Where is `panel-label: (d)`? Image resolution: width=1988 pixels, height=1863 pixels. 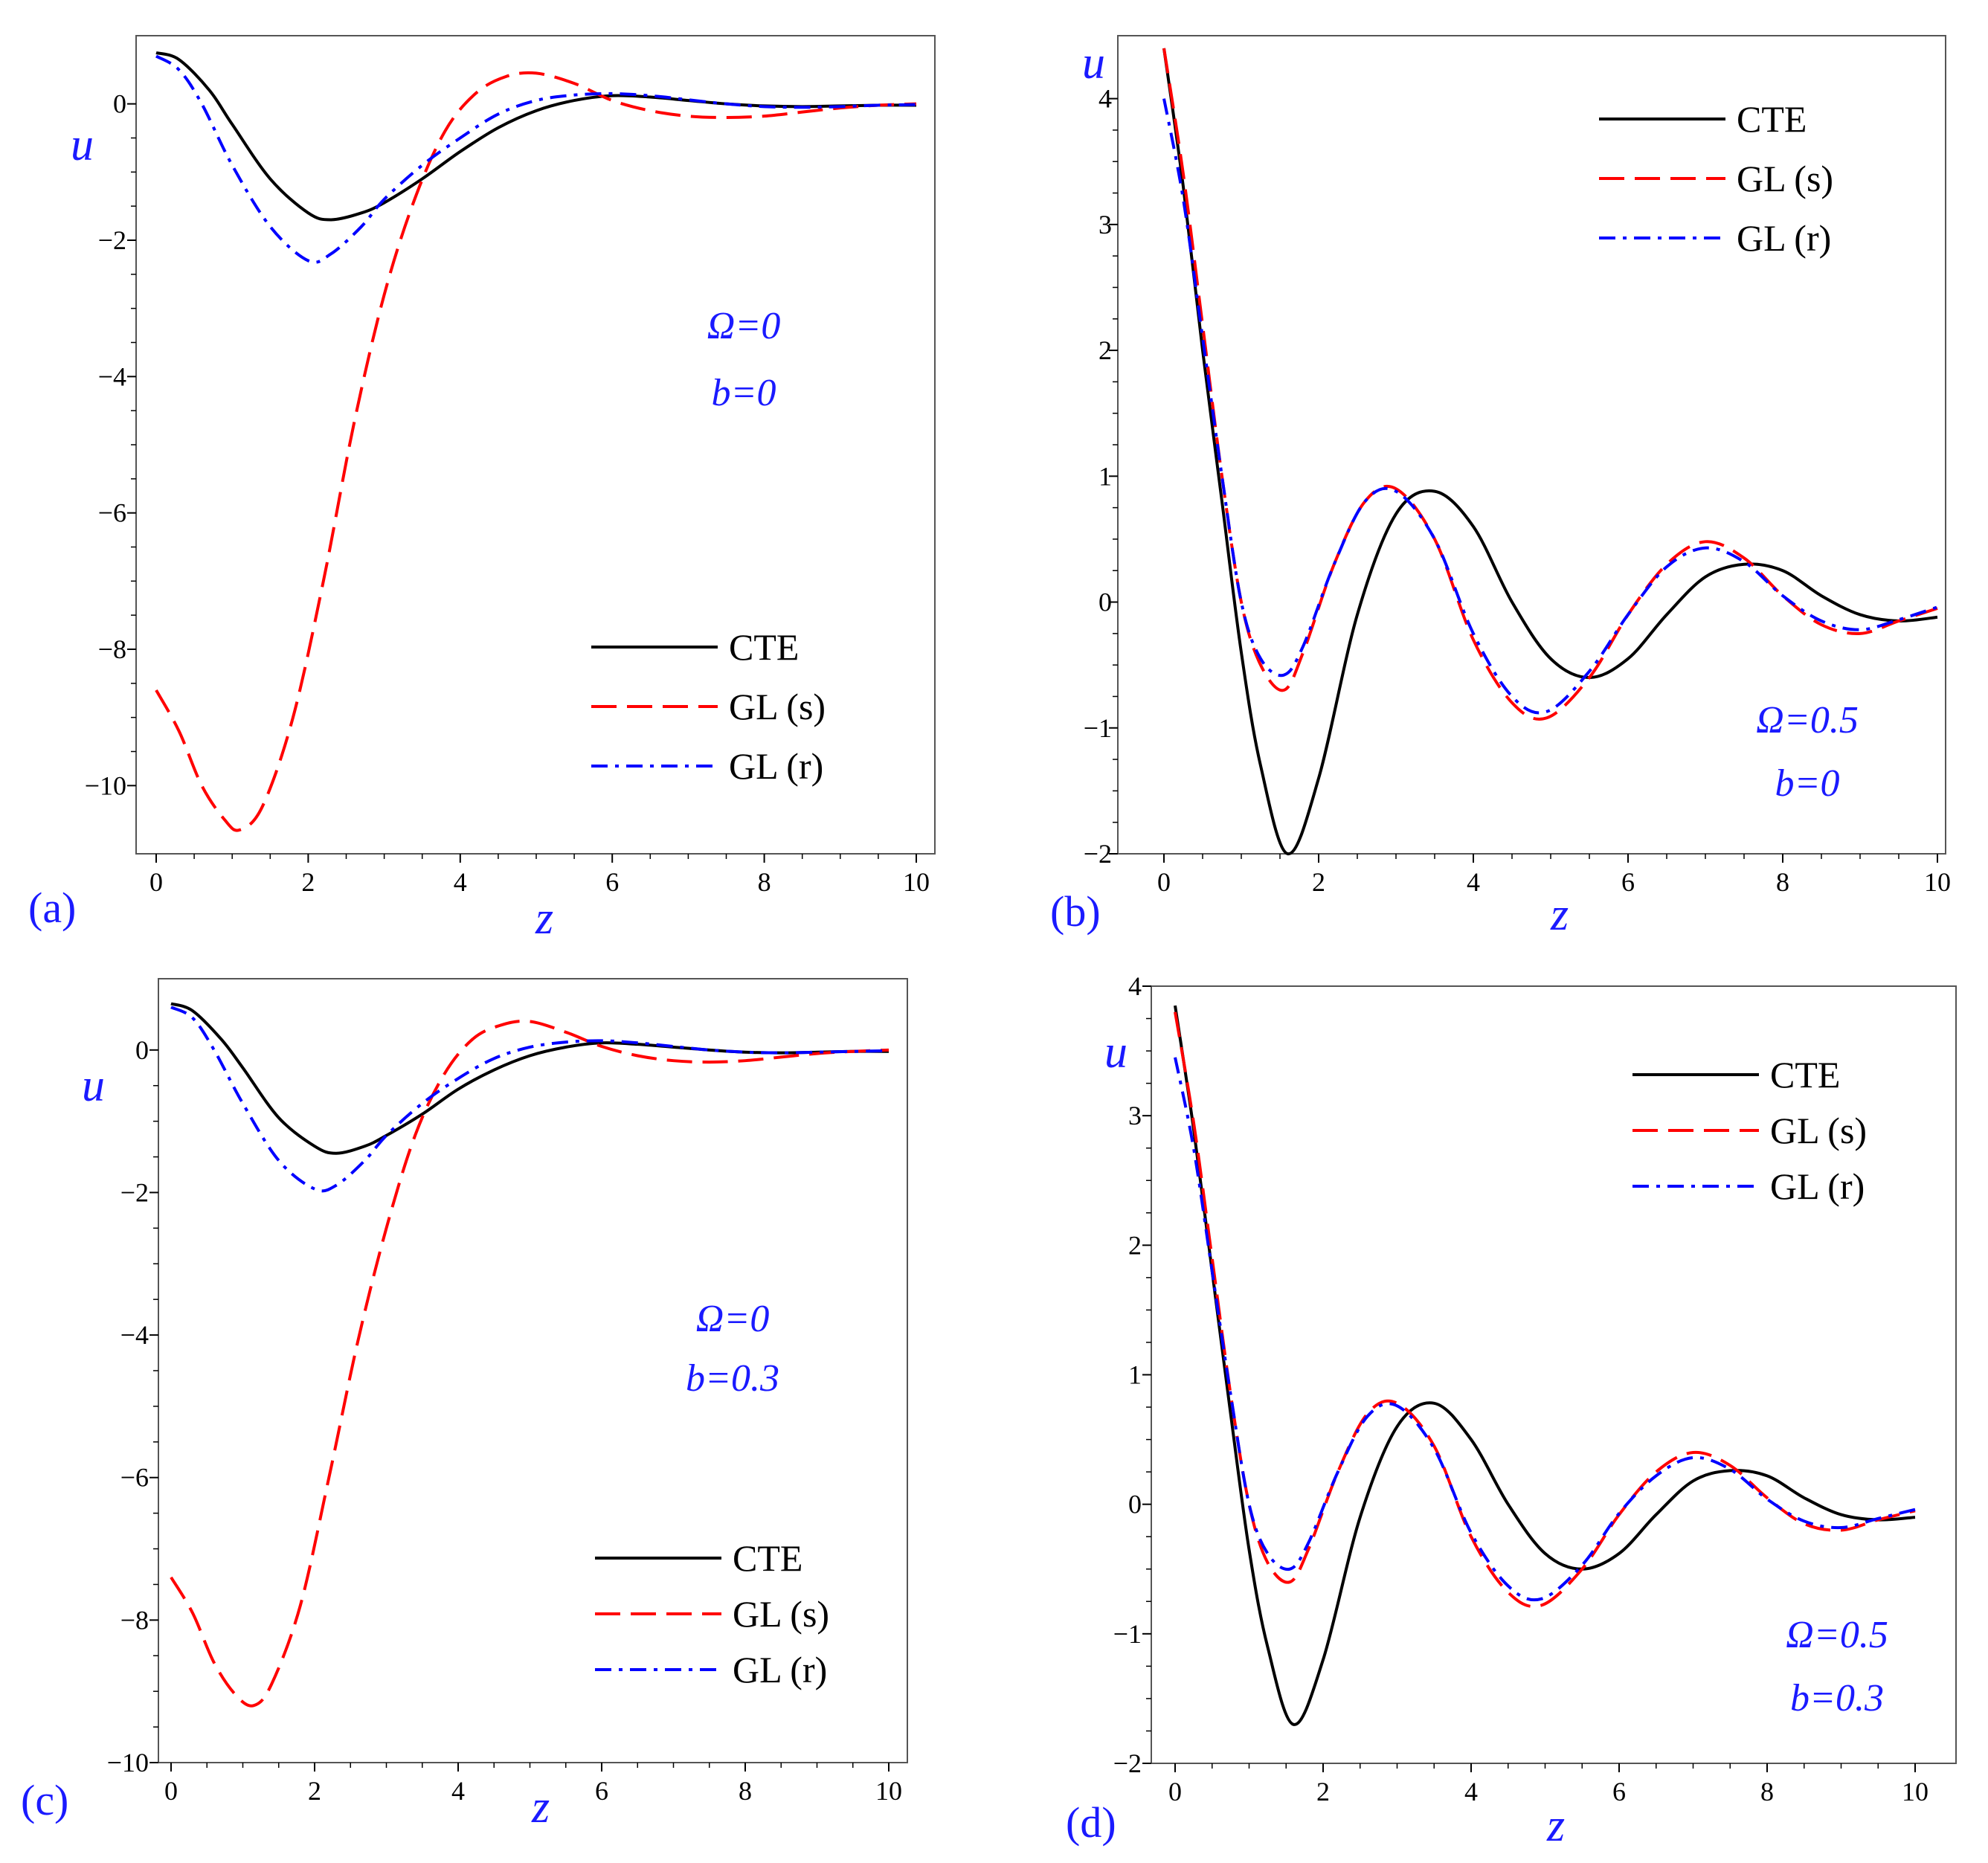 panel-label: (d) is located at coordinates (1091, 1822).